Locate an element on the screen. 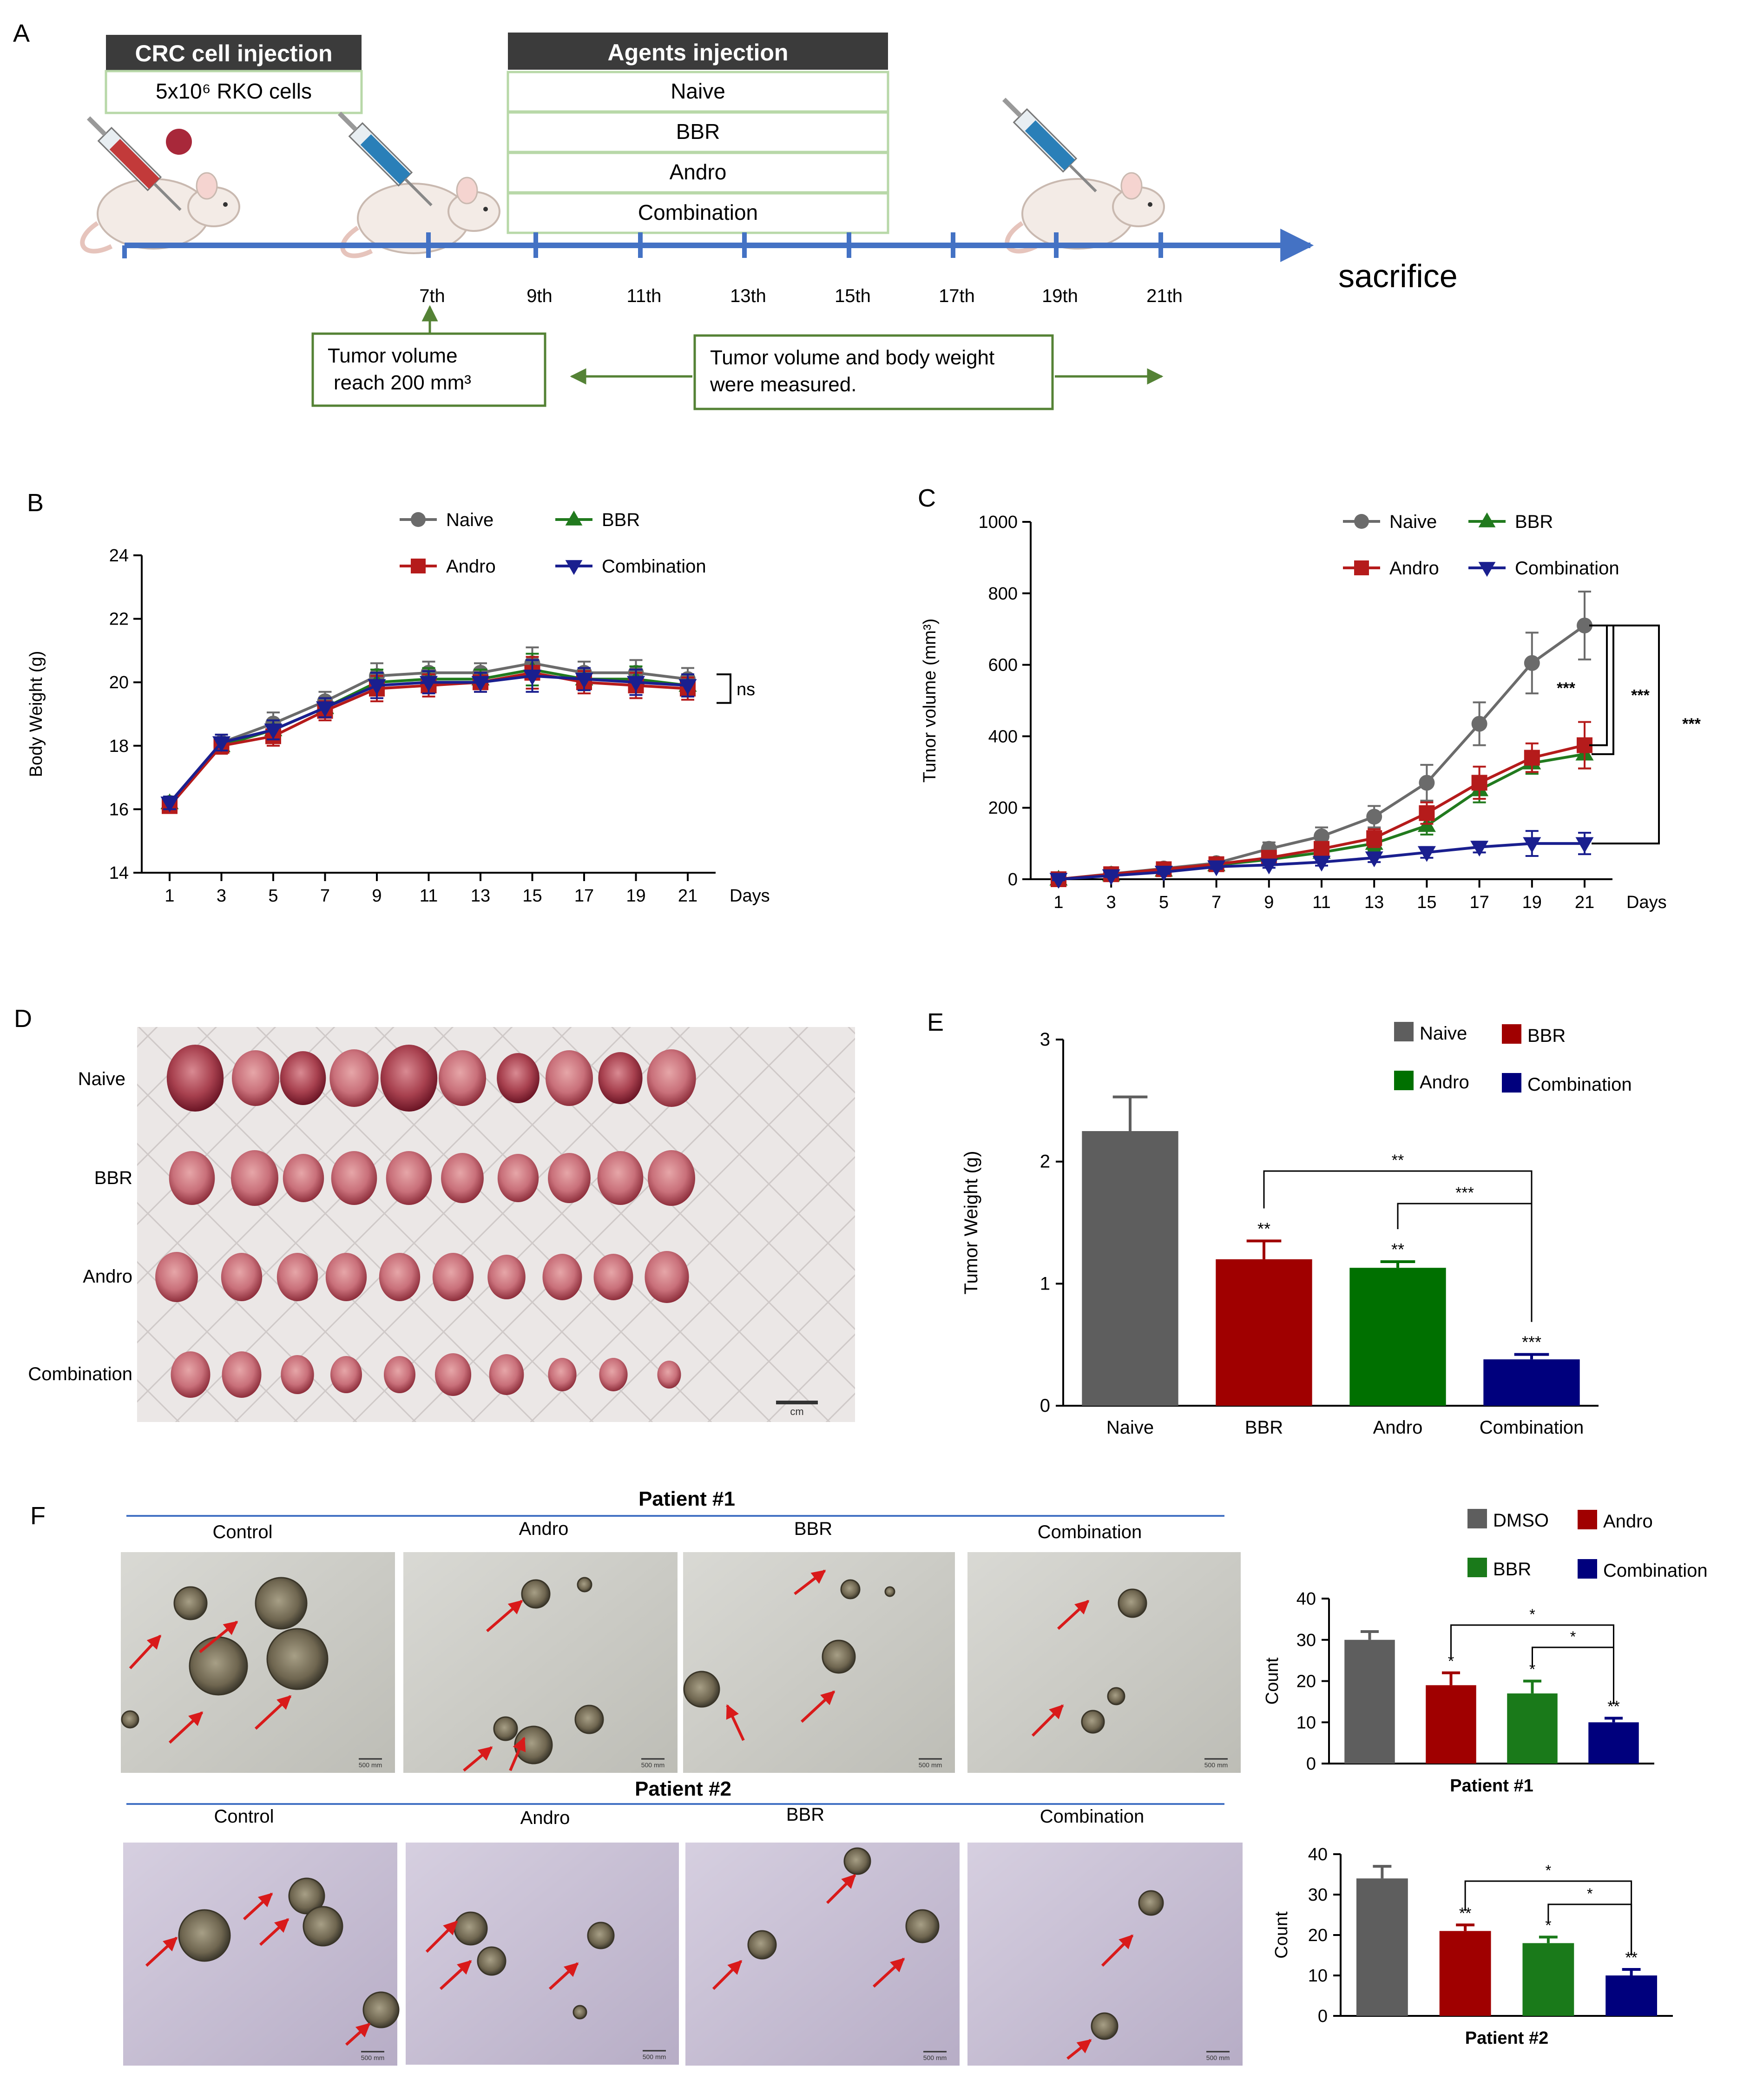 This screenshot has height=2100, width=1737. y-tick-label: 24 is located at coordinates (119, 556).